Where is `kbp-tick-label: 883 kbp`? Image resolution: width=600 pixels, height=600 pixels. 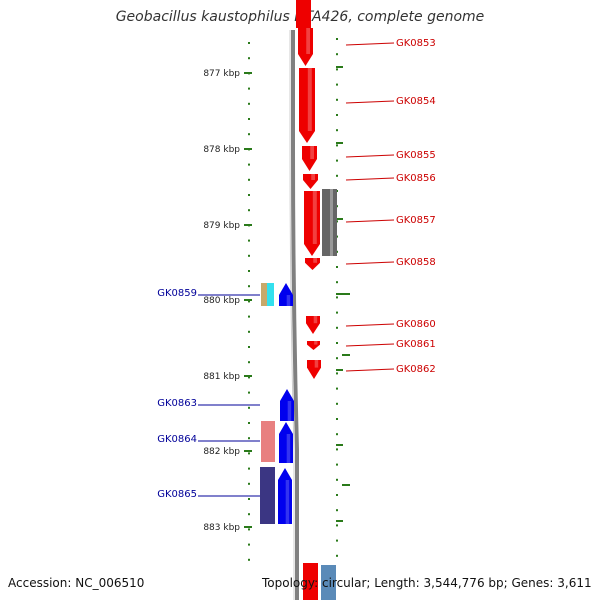 kbp-tick-label: 883 kbp is located at coordinates (221, 528).